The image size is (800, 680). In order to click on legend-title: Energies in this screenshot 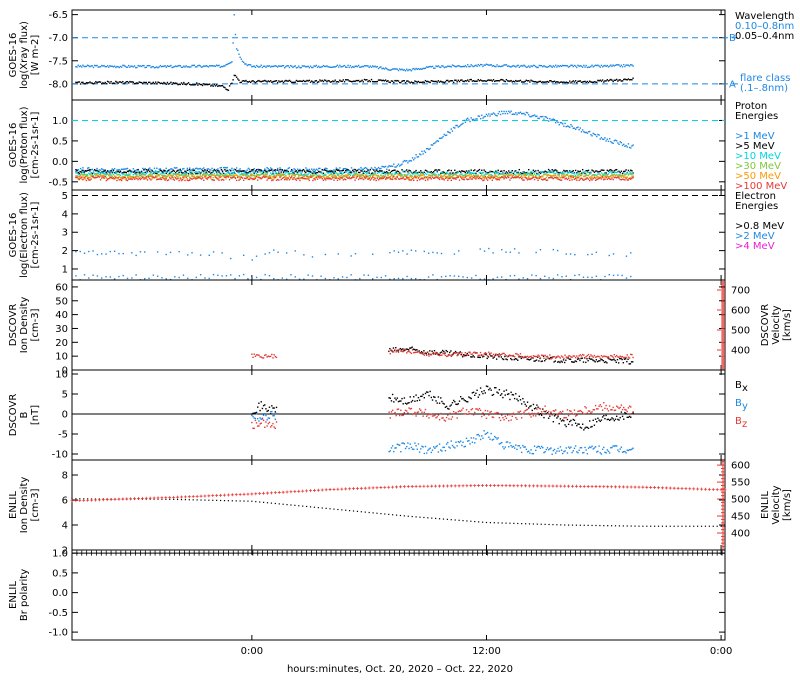, I will do `click(756, 206)`.